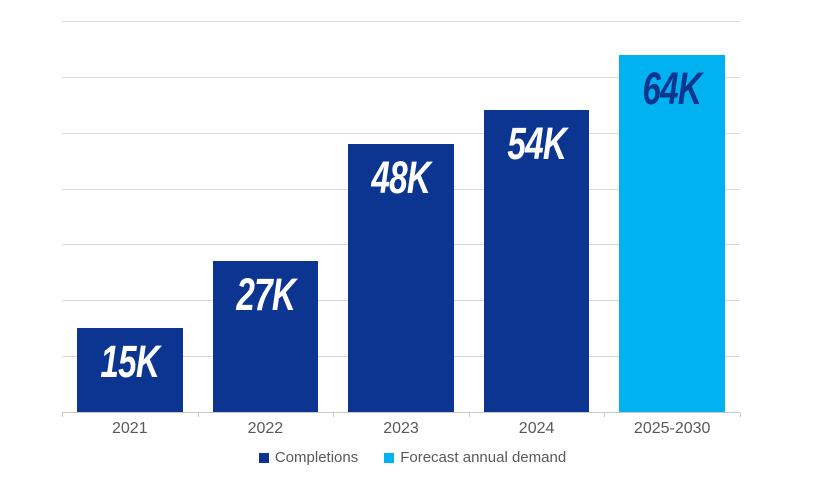 Image resolution: width=825 pixels, height=482 pixels. I want to click on bar-value-label: 54K, so click(537, 143).